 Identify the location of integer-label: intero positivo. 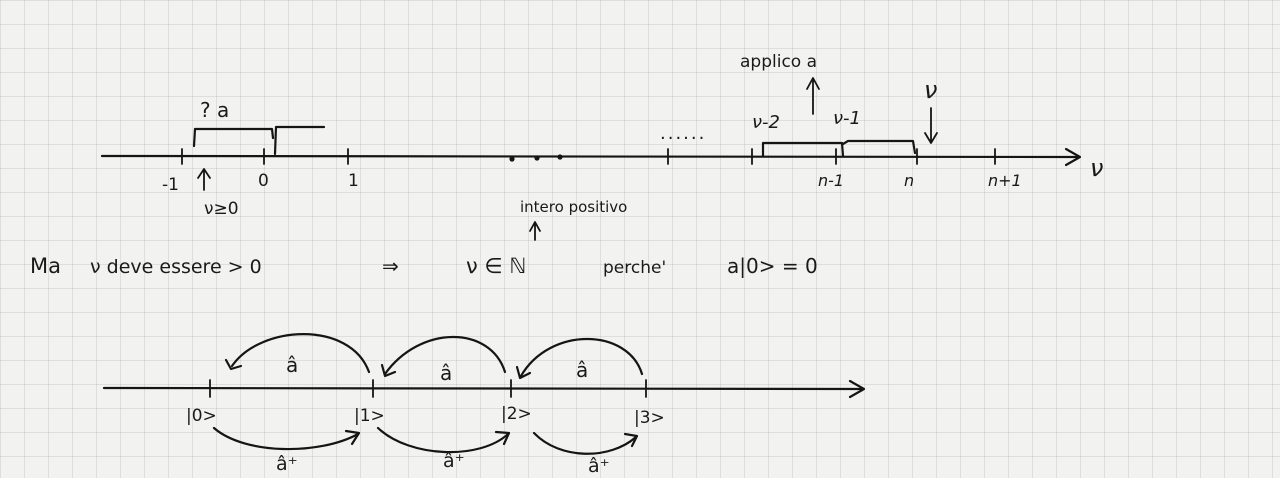
(573, 207).